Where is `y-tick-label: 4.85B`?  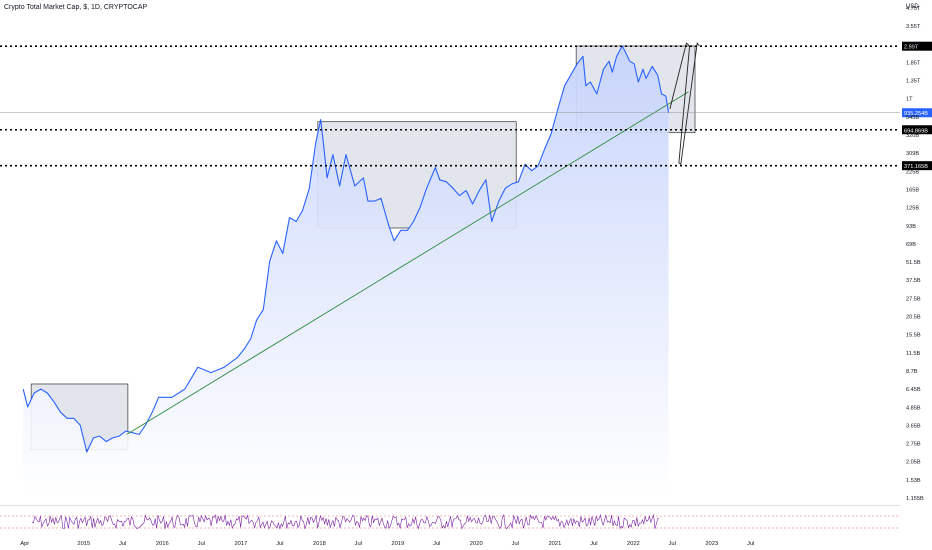
y-tick-label: 4.85B is located at coordinates (913, 408).